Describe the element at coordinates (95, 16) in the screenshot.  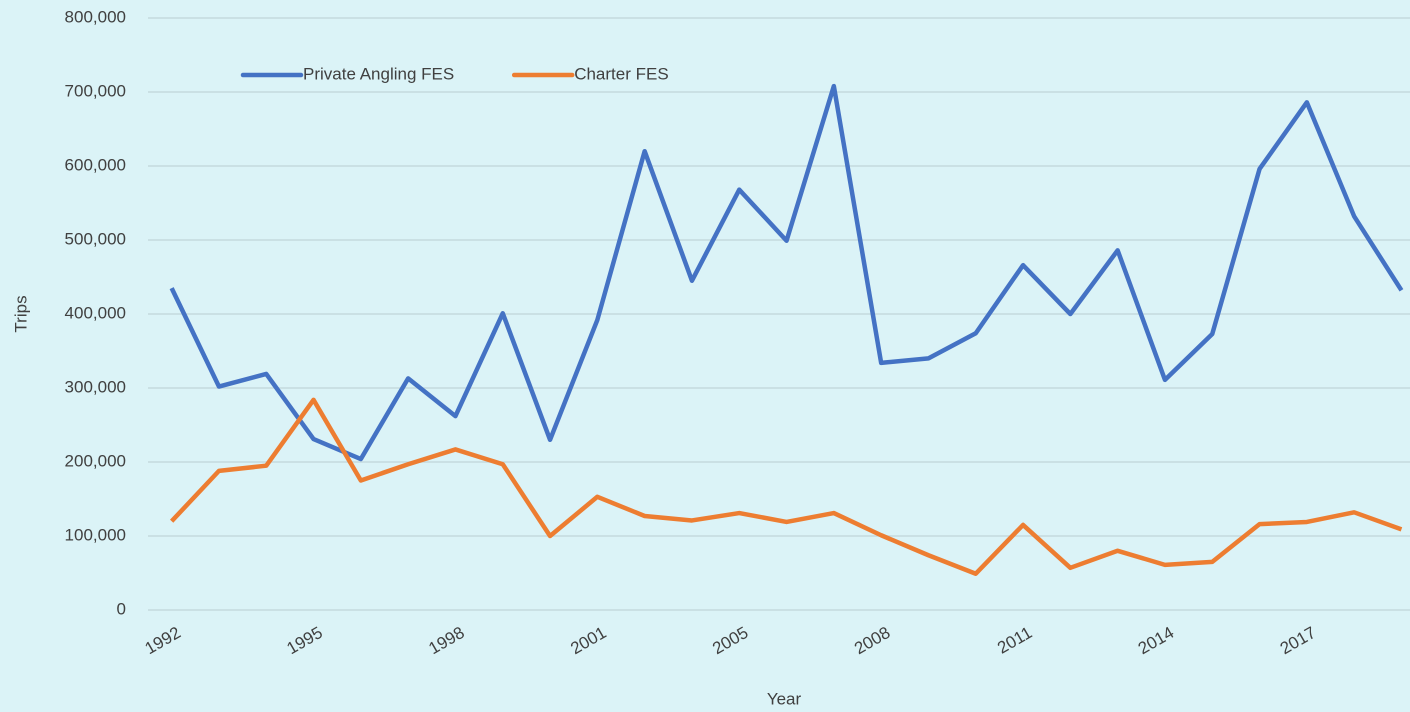
I see `y-tick-label: 800,000` at that location.